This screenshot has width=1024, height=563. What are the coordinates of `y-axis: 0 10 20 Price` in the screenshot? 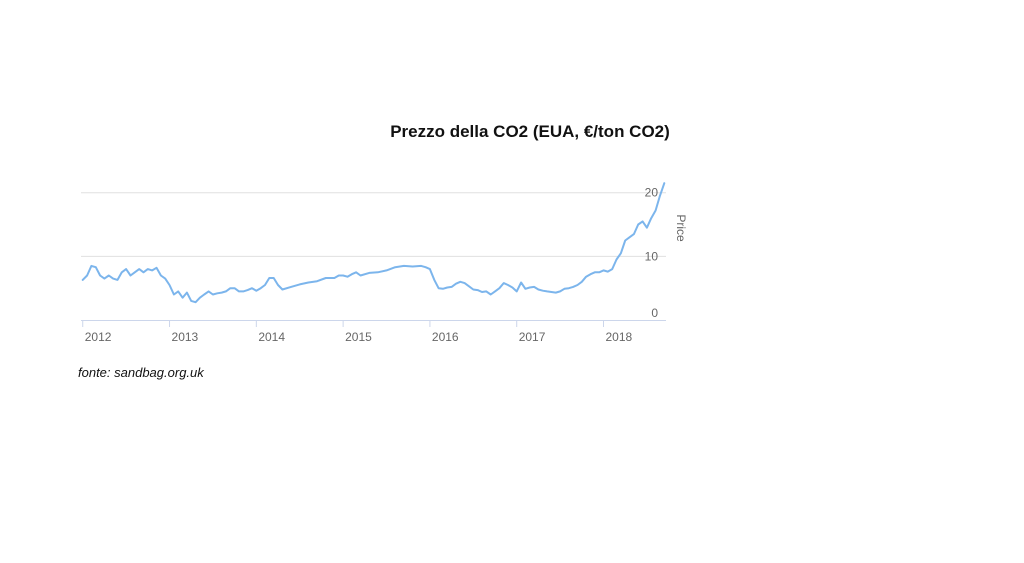 It's located at (666, 253).